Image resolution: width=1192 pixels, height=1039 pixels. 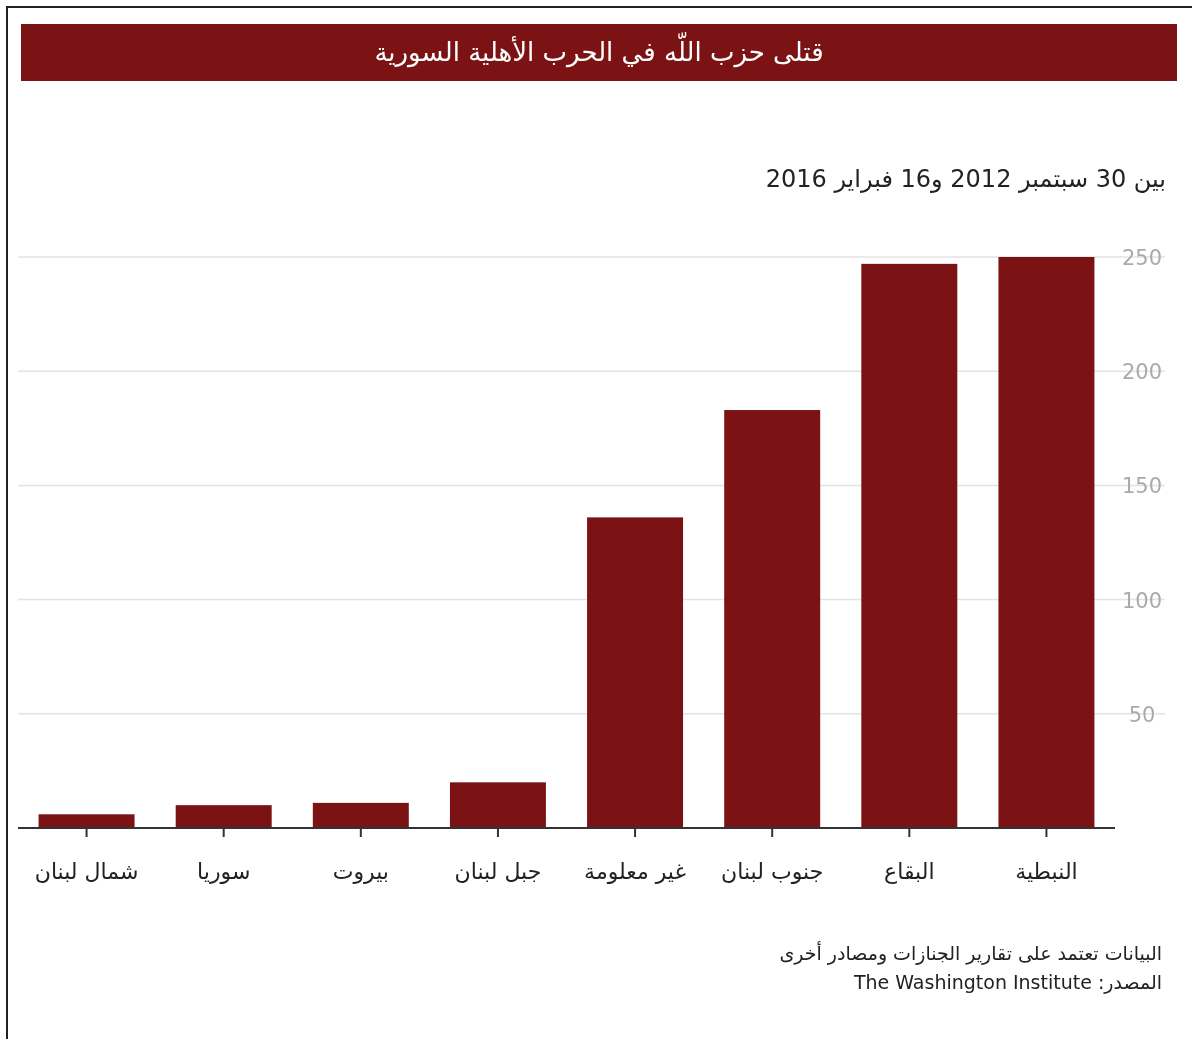 I want to click on x-tick-label: سوريا, so click(x=224, y=871).